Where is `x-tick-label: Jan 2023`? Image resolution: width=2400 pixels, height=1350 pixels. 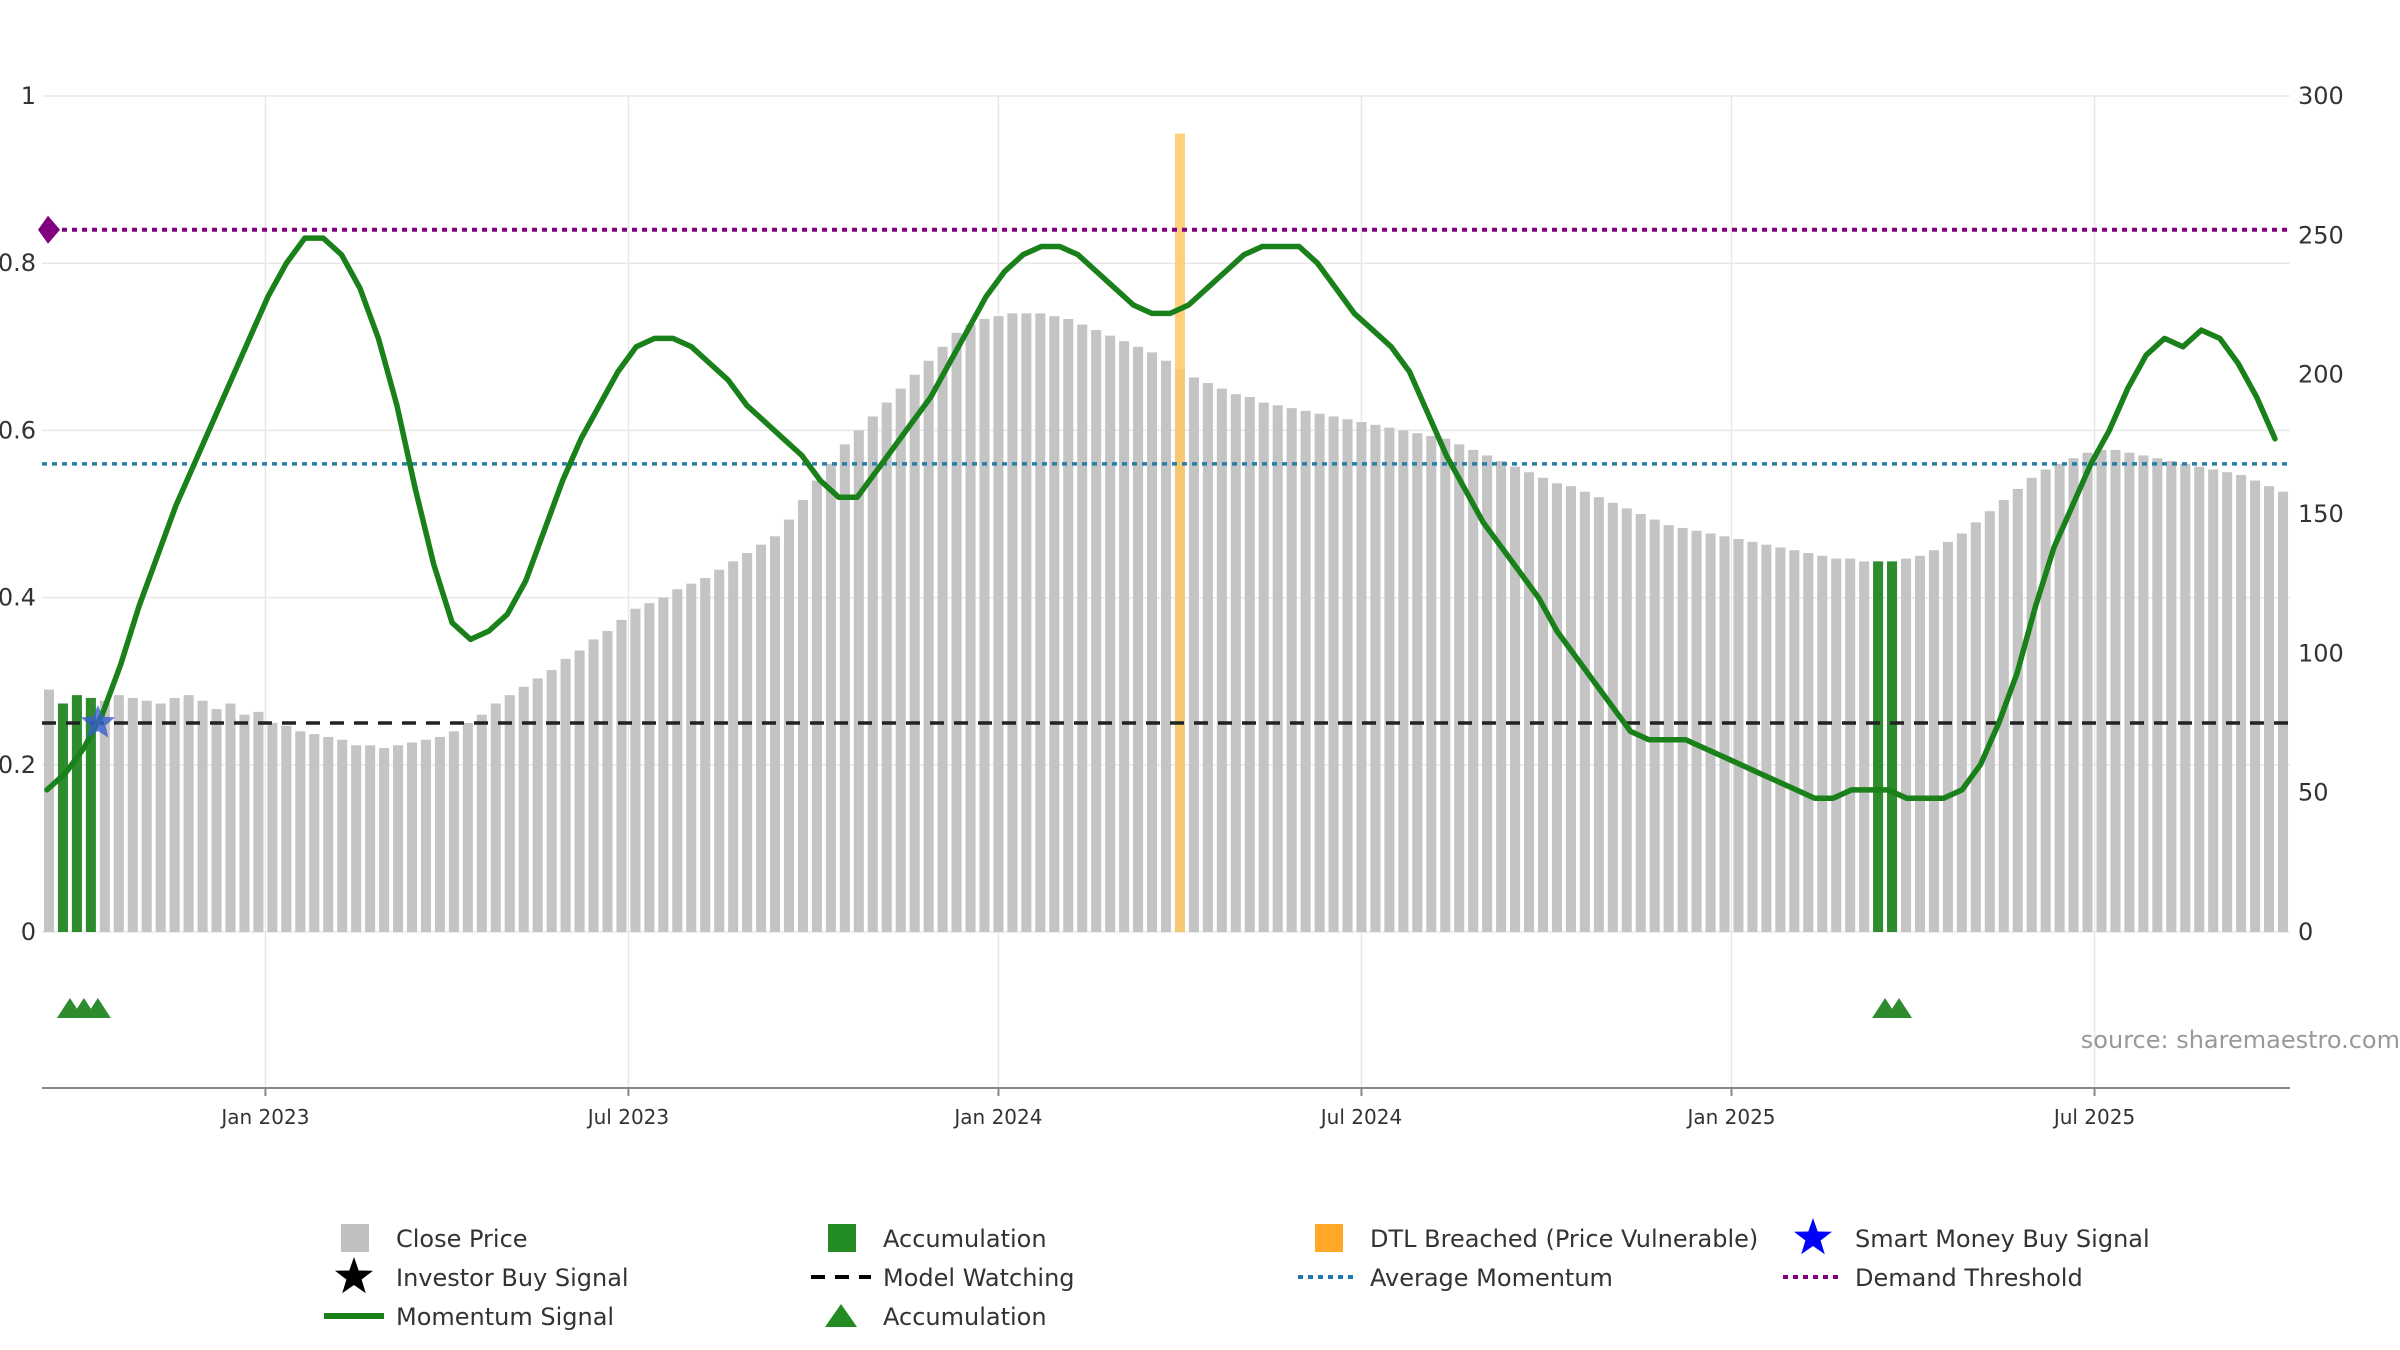 x-tick-label: Jan 2023 is located at coordinates (264, 1117).